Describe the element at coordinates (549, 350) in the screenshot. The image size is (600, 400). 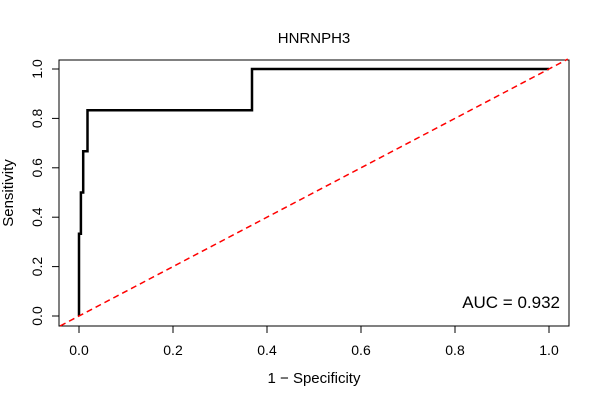
I see `x-tick-label: 1.0` at that location.